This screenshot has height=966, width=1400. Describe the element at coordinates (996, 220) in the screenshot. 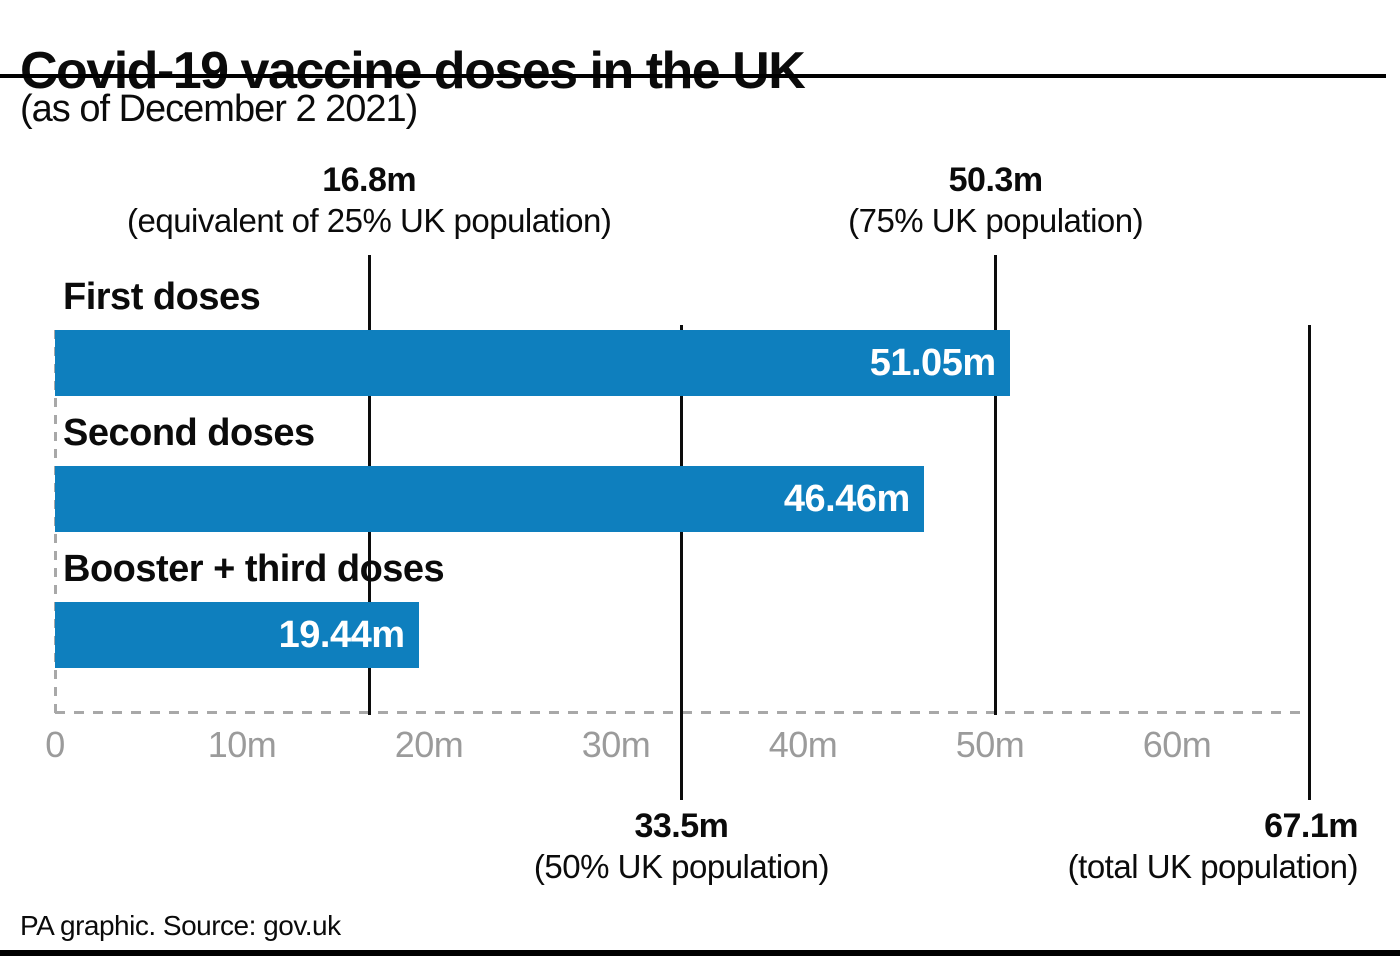

I see `reference-sublabel: (75% UK population)` at that location.